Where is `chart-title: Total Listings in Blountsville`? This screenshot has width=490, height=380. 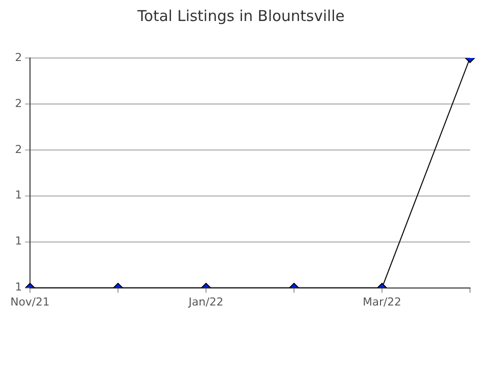 chart-title: Total Listings in Blountsville is located at coordinates (240, 15).